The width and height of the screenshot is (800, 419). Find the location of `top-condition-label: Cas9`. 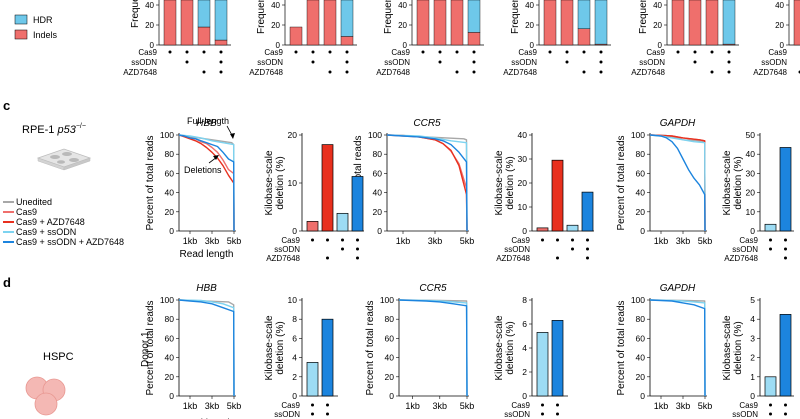

top-condition-label: Cas9 is located at coordinates (400, 52).